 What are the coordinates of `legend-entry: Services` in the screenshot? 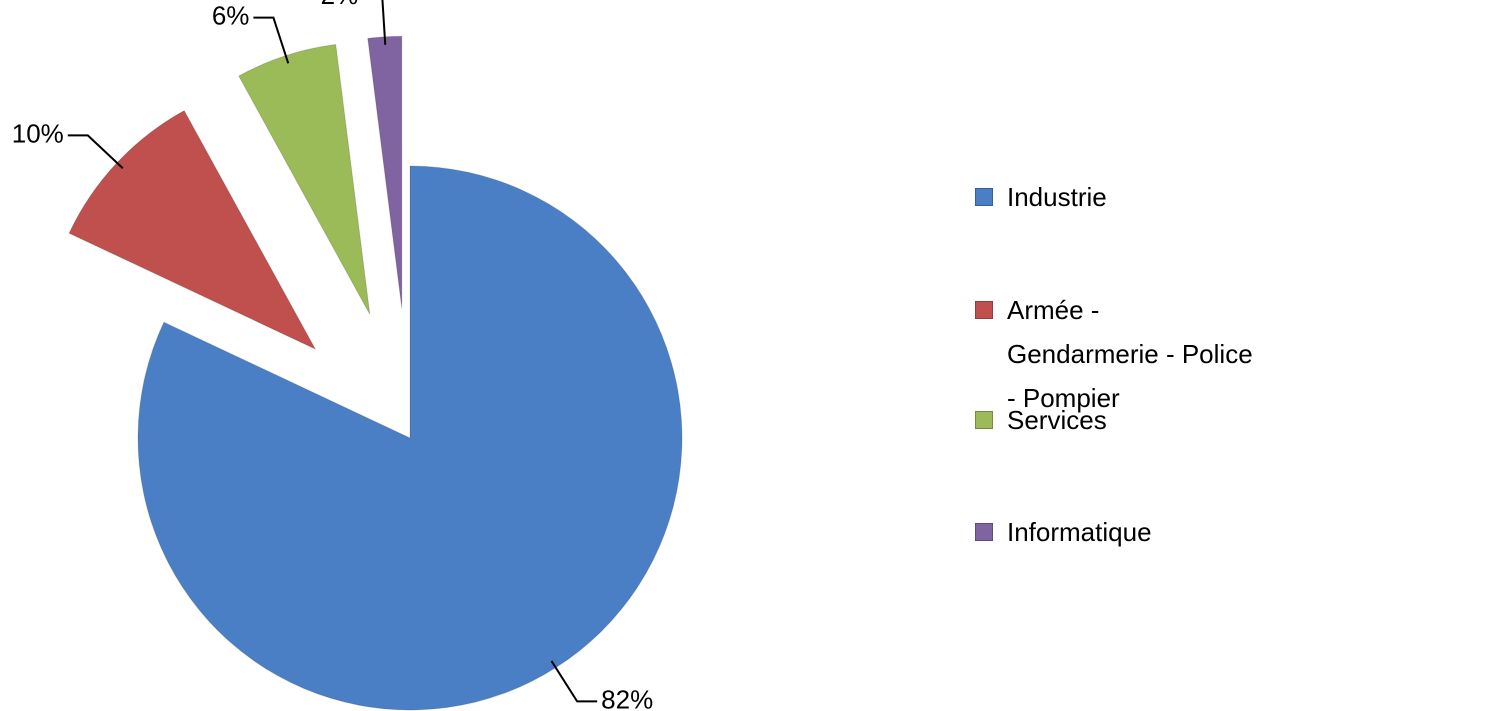 It's located at (1116, 420).